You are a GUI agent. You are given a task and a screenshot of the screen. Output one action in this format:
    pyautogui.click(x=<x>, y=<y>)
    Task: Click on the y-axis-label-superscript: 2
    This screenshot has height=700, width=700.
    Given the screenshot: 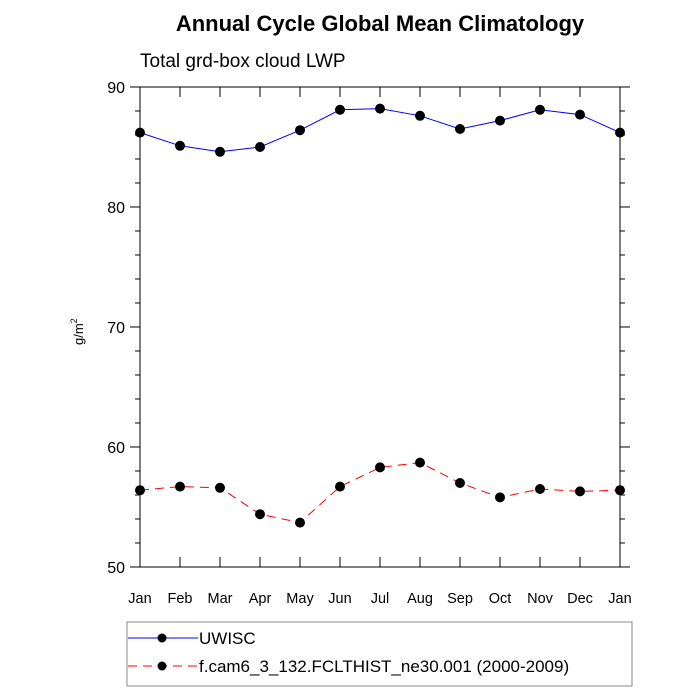 What is the action you would take?
    pyautogui.click(x=74, y=320)
    